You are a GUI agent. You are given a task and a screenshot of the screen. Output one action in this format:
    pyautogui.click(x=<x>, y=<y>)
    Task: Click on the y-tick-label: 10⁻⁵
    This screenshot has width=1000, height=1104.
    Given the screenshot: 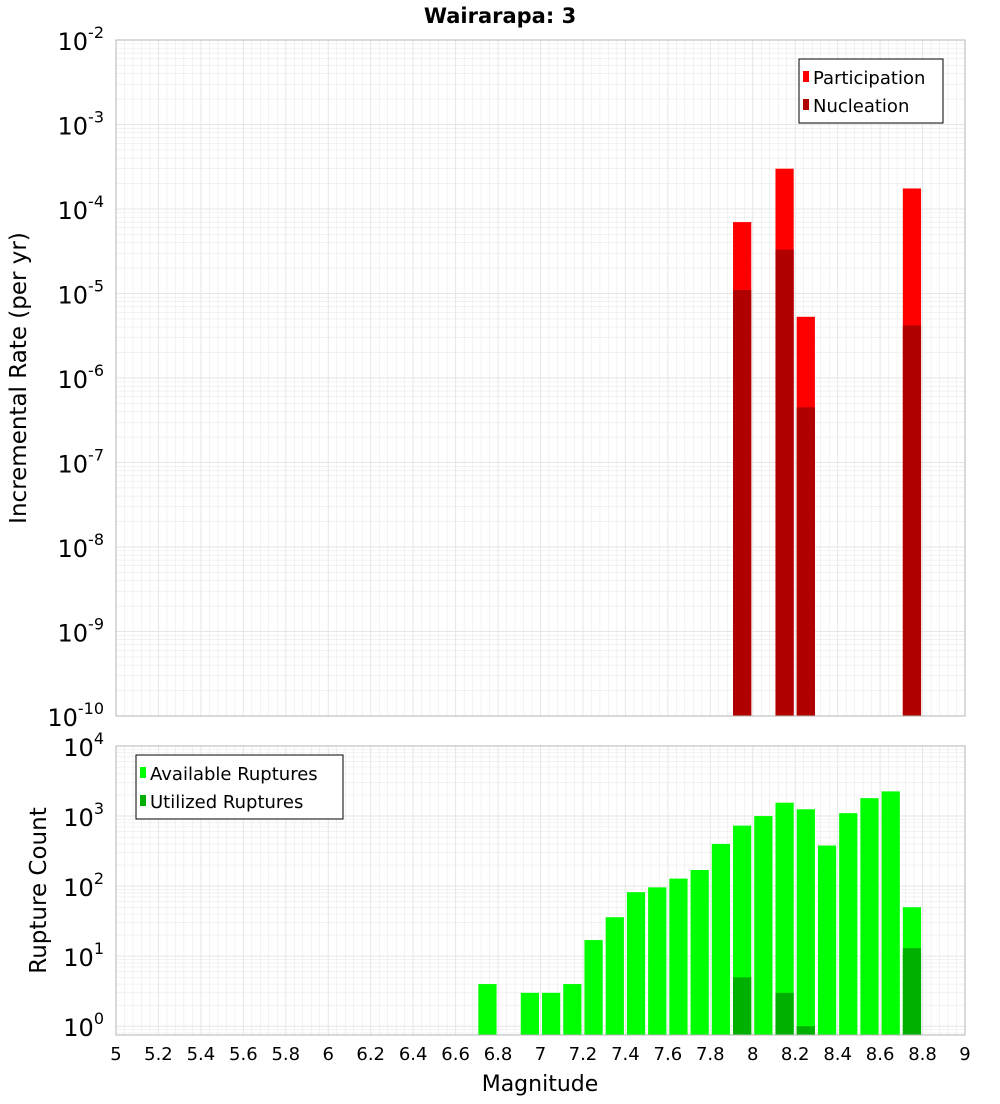 What is the action you would take?
    pyautogui.click(x=81, y=293)
    